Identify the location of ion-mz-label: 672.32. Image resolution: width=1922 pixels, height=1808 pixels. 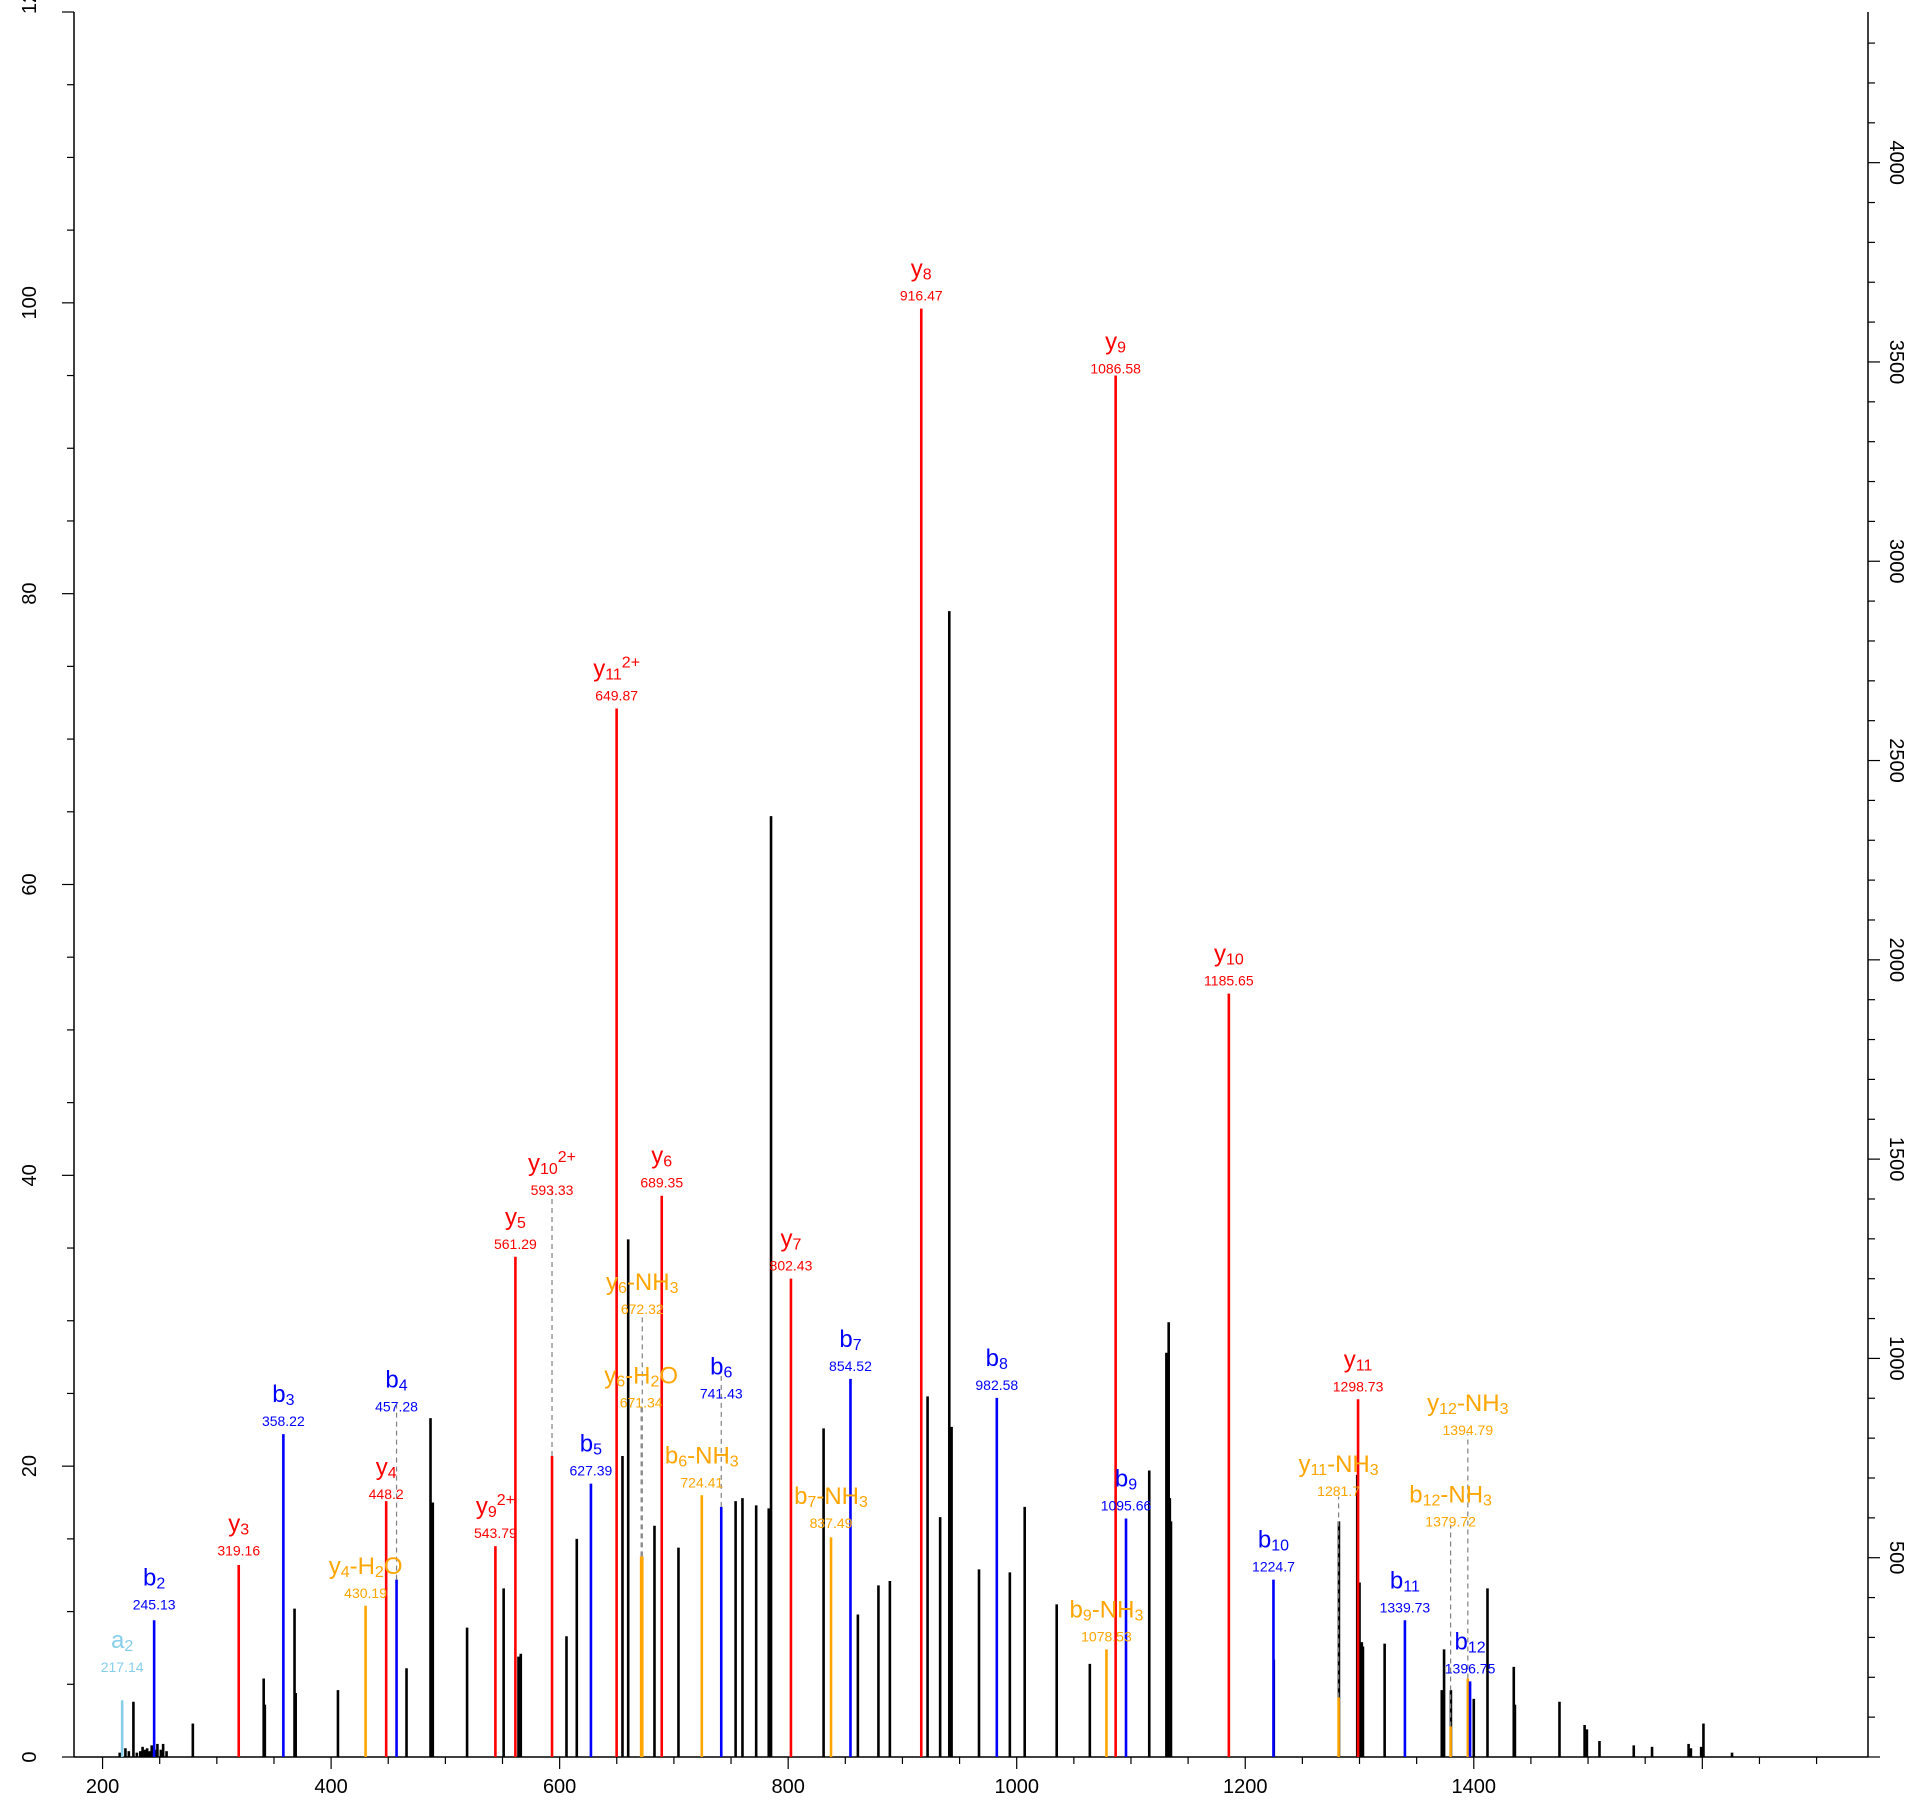
(642, 1309).